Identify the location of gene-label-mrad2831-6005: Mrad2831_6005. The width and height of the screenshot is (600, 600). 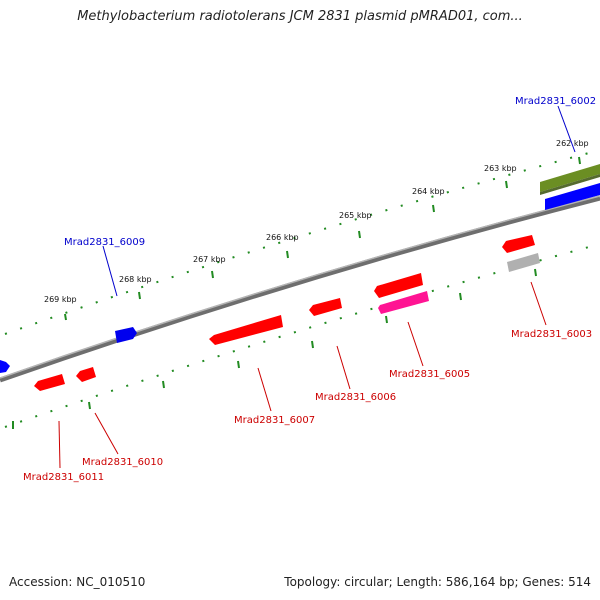
(429, 374).